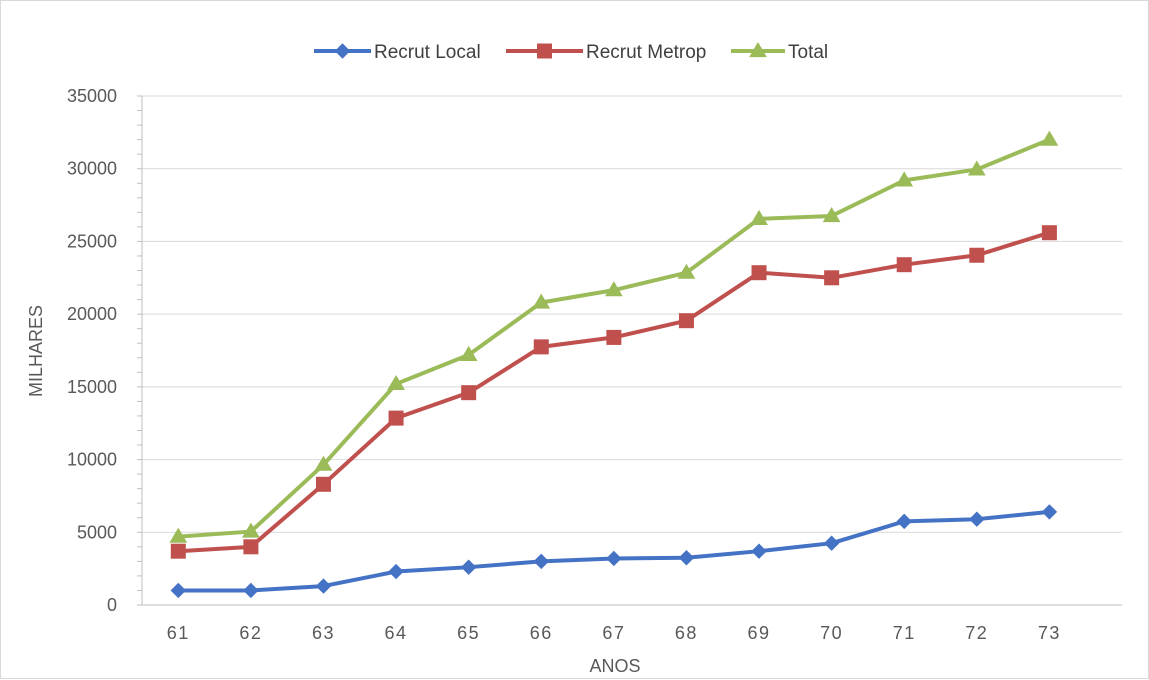 The height and width of the screenshot is (680, 1149). Describe the element at coordinates (779, 52) in the screenshot. I see `legend-item-total: Total` at that location.